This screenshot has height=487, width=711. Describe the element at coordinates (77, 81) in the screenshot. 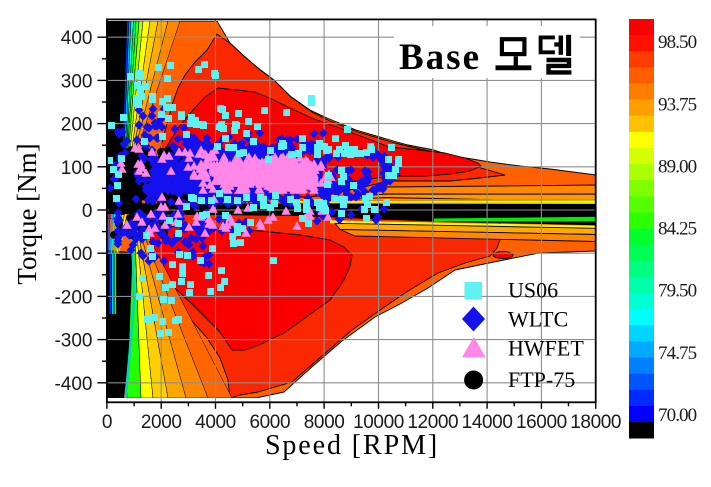

I see `svg-text: 300` at that location.